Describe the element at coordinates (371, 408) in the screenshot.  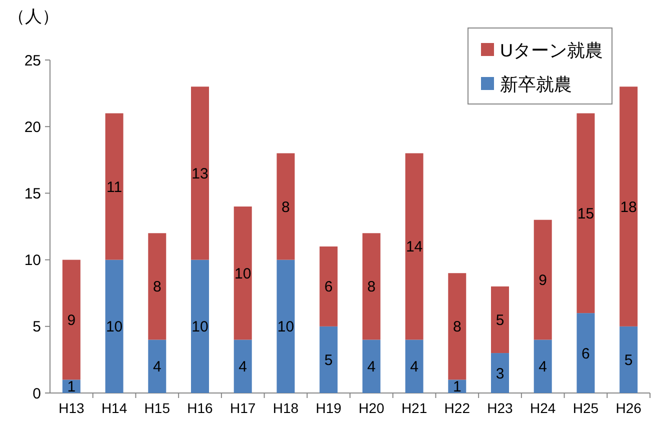
I see `x-tick-label: H20` at that location.